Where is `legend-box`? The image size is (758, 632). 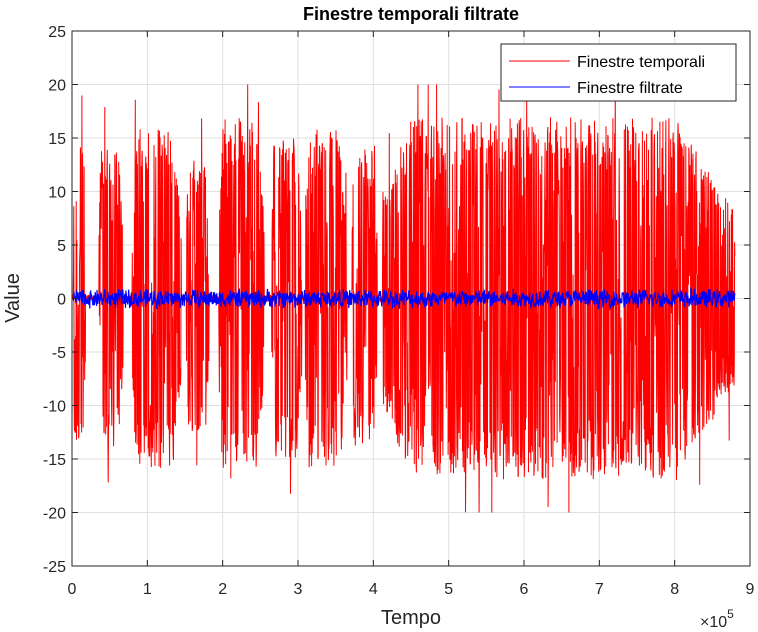 legend-box is located at coordinates (618, 72).